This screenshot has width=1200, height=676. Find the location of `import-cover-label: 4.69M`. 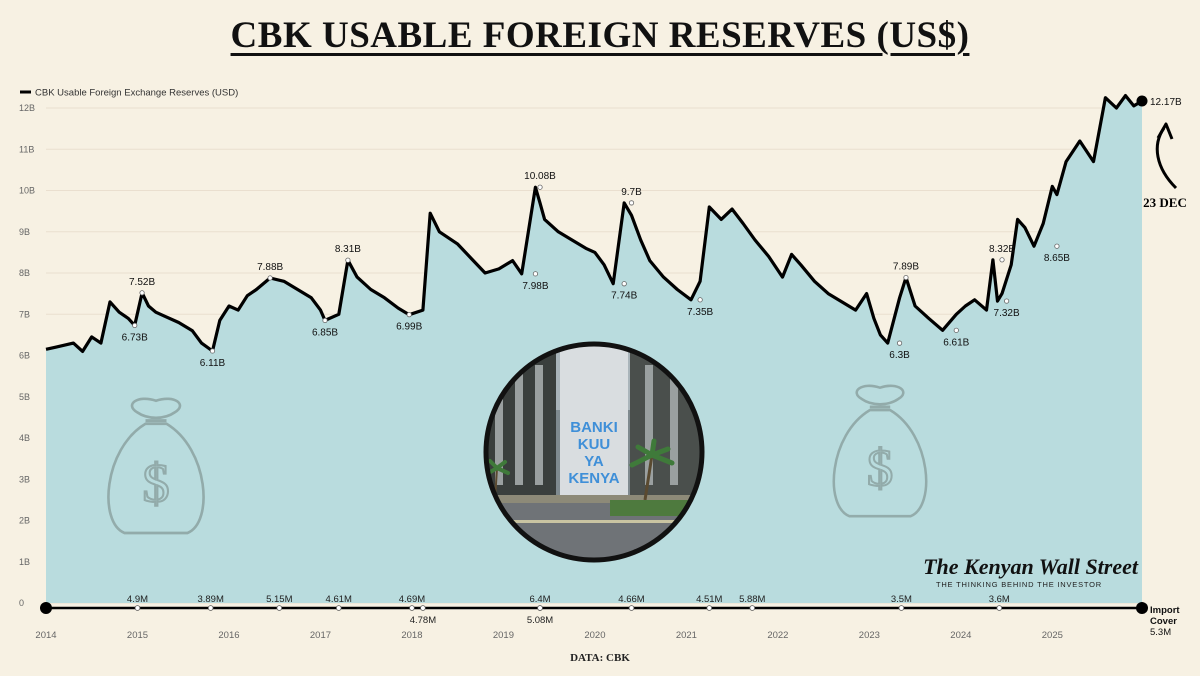

import-cover-label: 4.69M is located at coordinates (412, 599).